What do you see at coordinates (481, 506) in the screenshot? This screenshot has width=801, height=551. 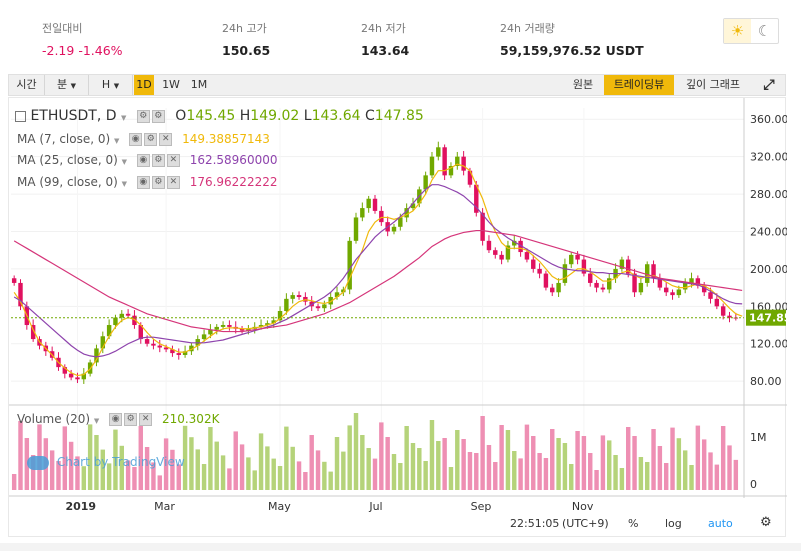 I see `time-tick-label: Sep` at bounding box center [481, 506].